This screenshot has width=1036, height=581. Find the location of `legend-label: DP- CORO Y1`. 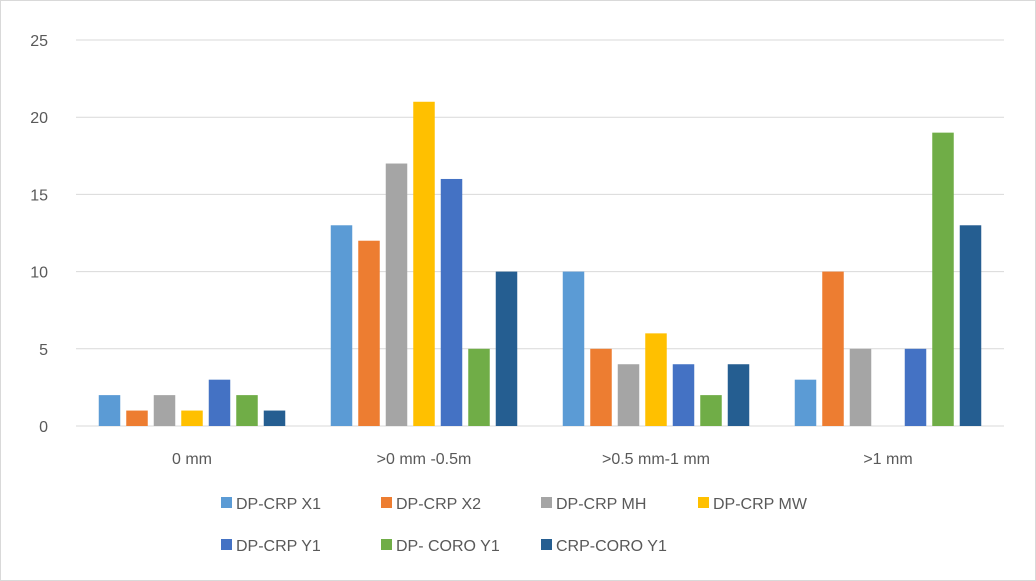

legend-label: DP- CORO Y1 is located at coordinates (448, 546).